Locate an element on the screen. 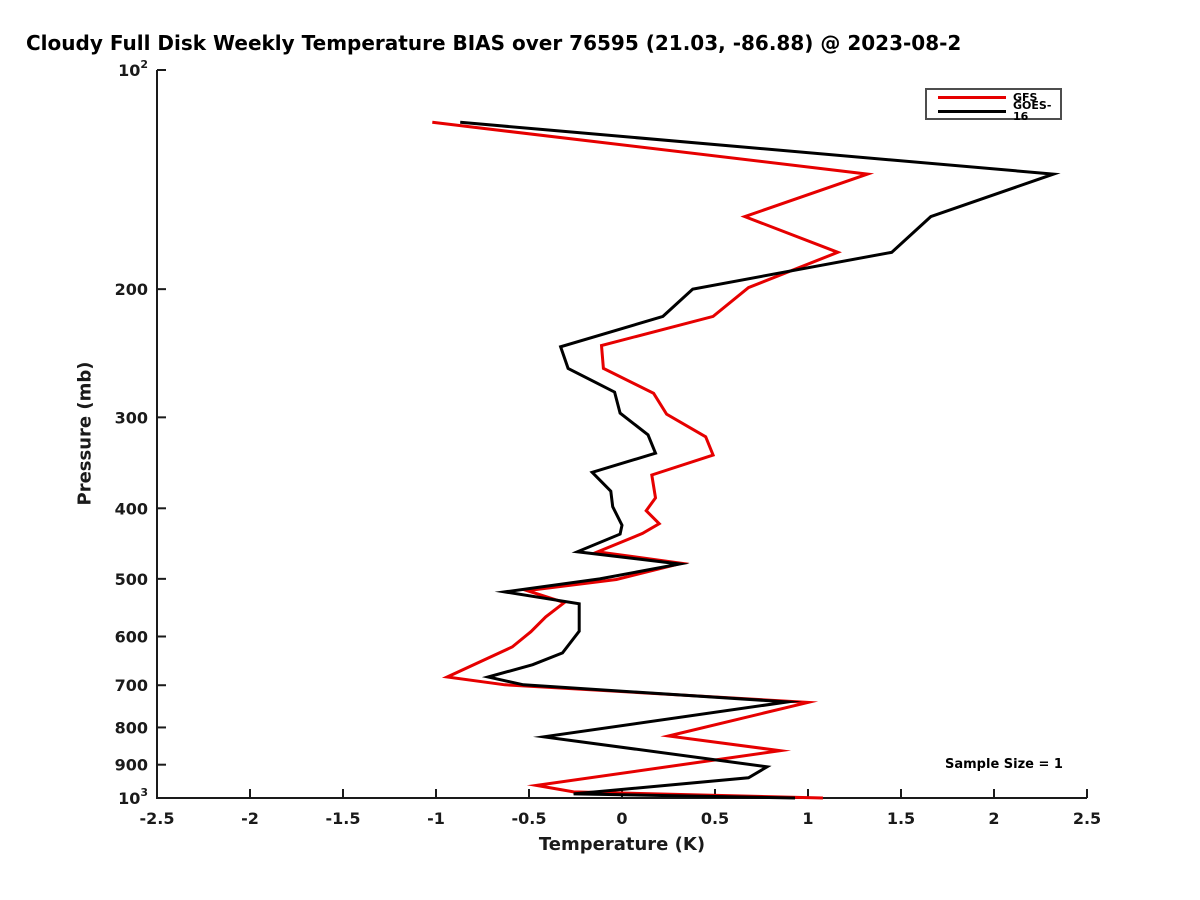 This screenshot has height=900, width=1200. legend: GFS GOES-16 is located at coordinates (993, 105).